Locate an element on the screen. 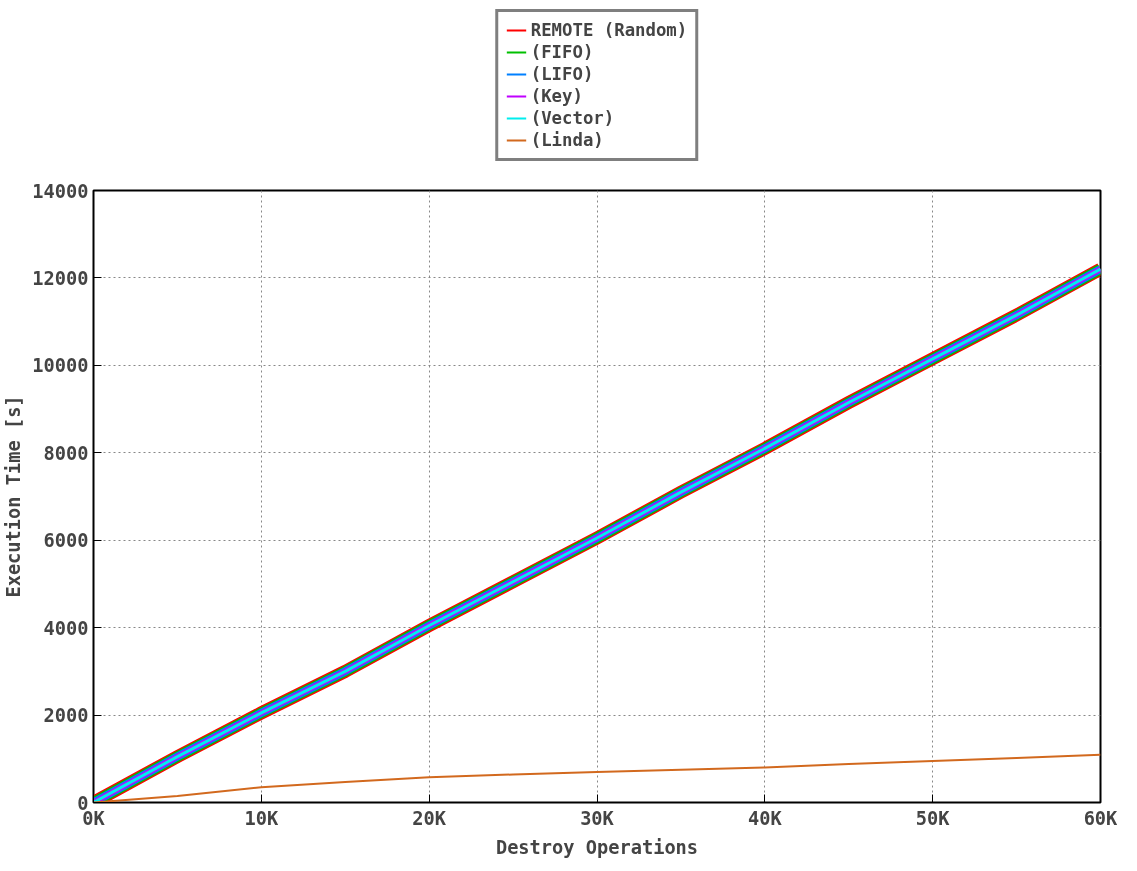 The height and width of the screenshot is (871, 1137). x-tick-label: 60K is located at coordinates (1101, 818).